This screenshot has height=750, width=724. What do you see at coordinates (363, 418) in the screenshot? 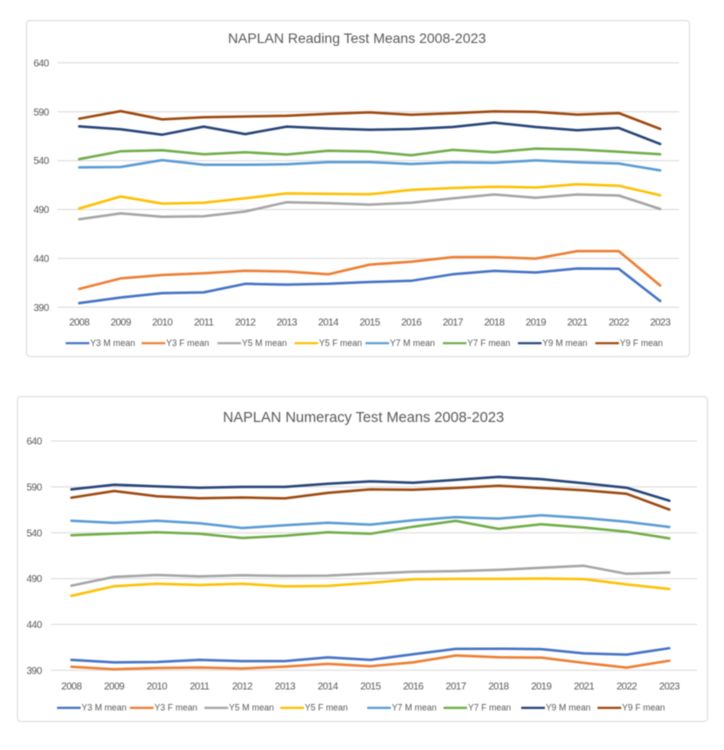
I see `svg-text:NAPLAN Numeracy Test Means 200: NAPLAN Numeracy Test Means 2008-2023` at bounding box center [363, 418].